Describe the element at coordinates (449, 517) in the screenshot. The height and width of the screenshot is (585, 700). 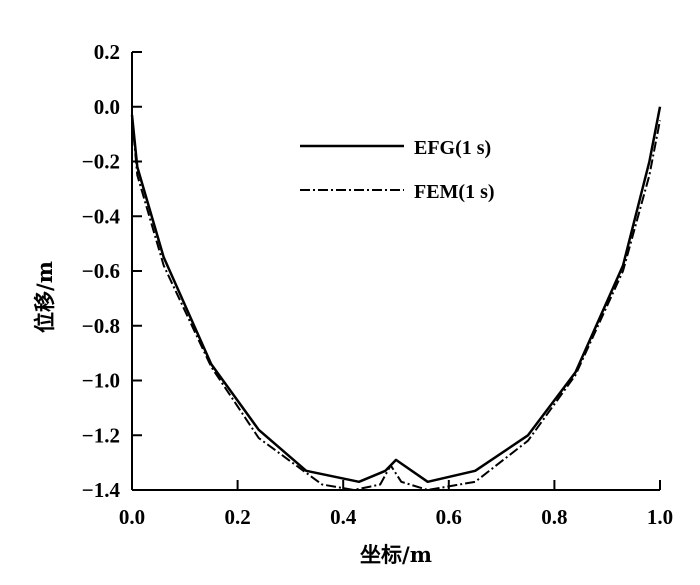
I see `x-tick-label: 0.6` at that location.